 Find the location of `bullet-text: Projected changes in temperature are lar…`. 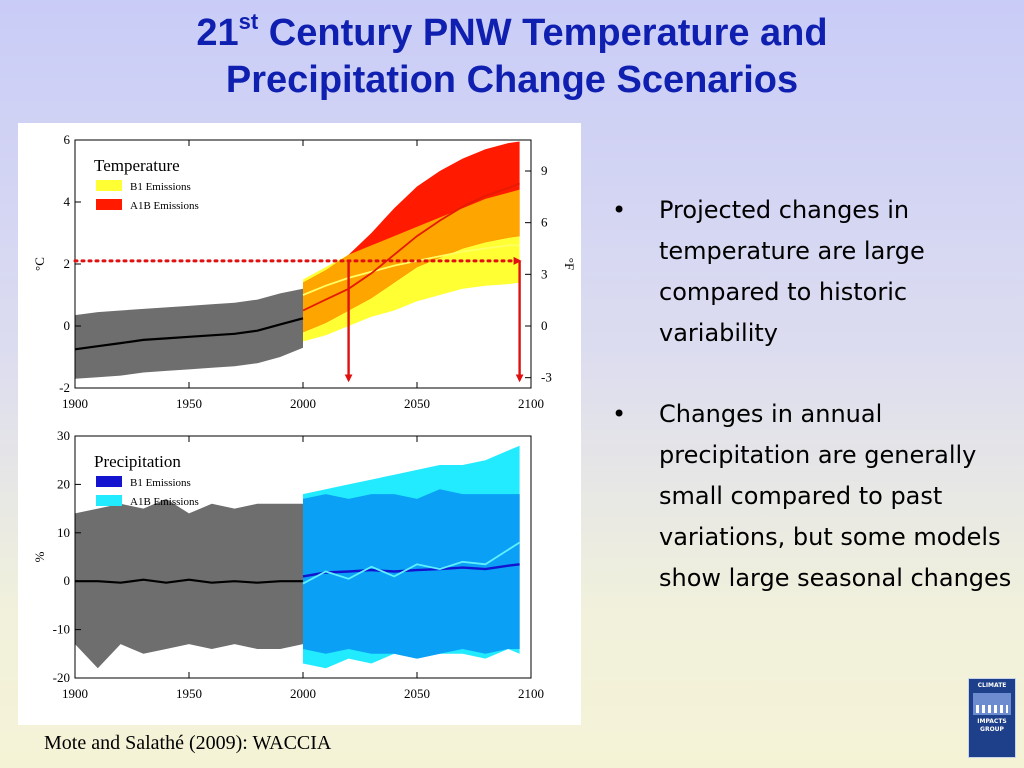

bullet-text: Projected changes in temperature are lar… is located at coordinates (792, 271).